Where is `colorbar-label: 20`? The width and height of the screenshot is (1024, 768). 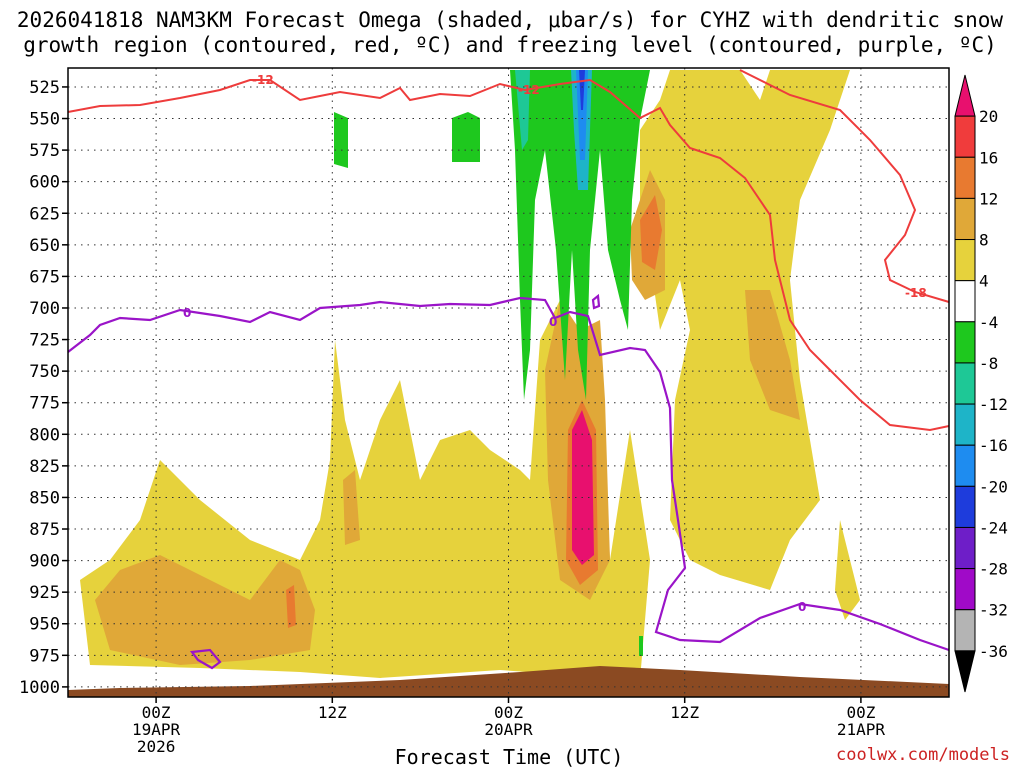
colorbar-label: 20 is located at coordinates (988, 116).